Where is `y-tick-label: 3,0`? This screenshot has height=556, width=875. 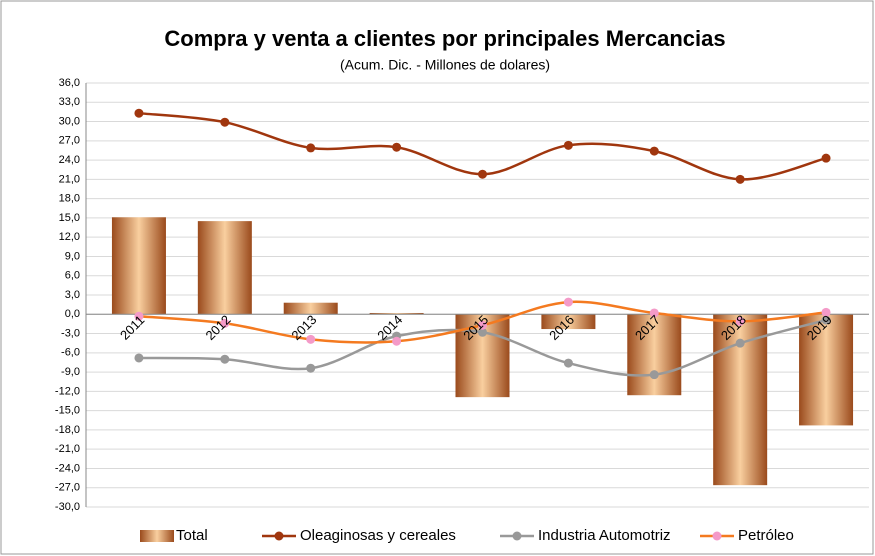
y-tick-label: 3,0 is located at coordinates (72, 295).